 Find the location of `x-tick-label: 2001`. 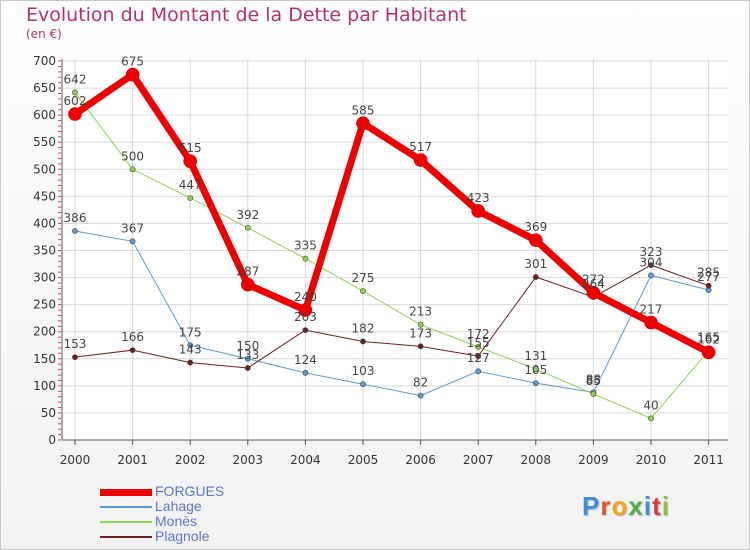

x-tick-label: 2001 is located at coordinates (132, 460).